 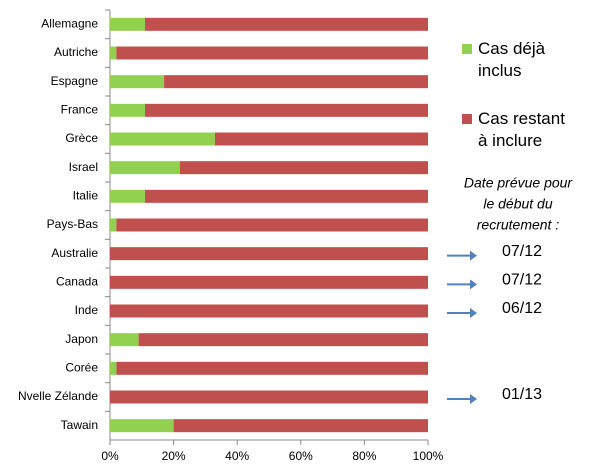 I want to click on y-tick-label: Autriche, so click(x=76, y=52).